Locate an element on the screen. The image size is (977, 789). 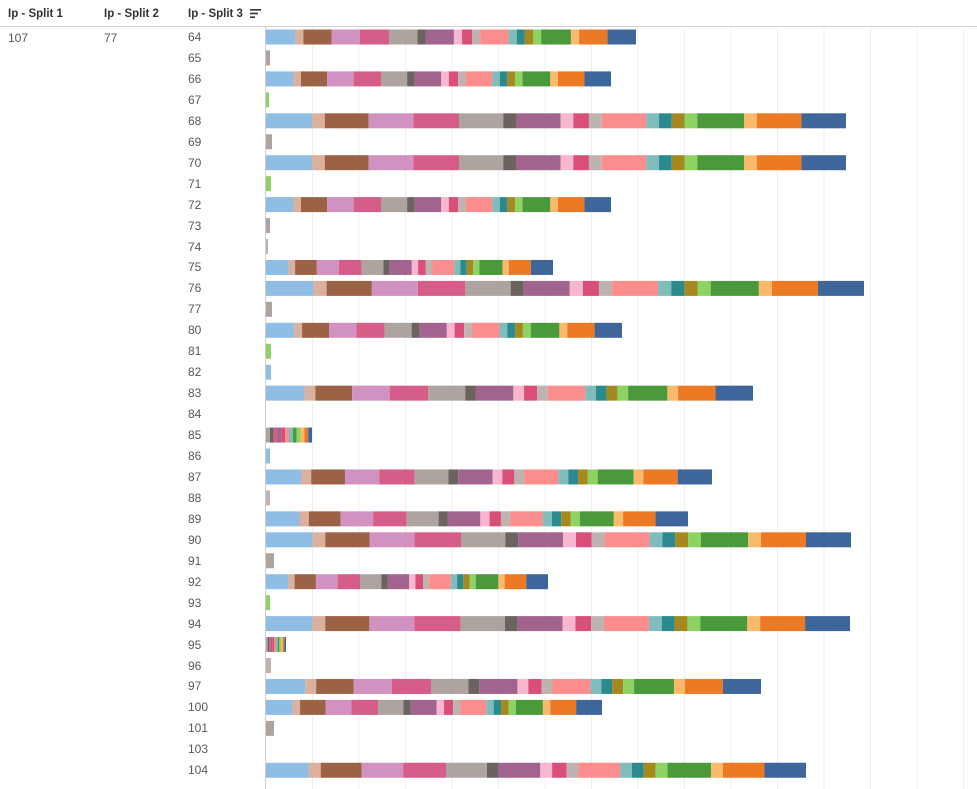
header-split-3: Ip - Split 3 is located at coordinates (225, 14).